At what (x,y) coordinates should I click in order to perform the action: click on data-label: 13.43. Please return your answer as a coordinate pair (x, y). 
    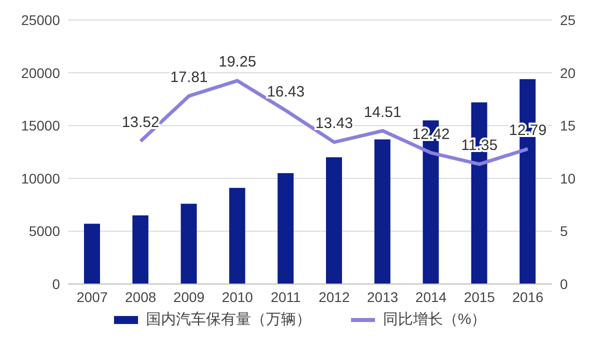
    Looking at the image, I should click on (334, 123).